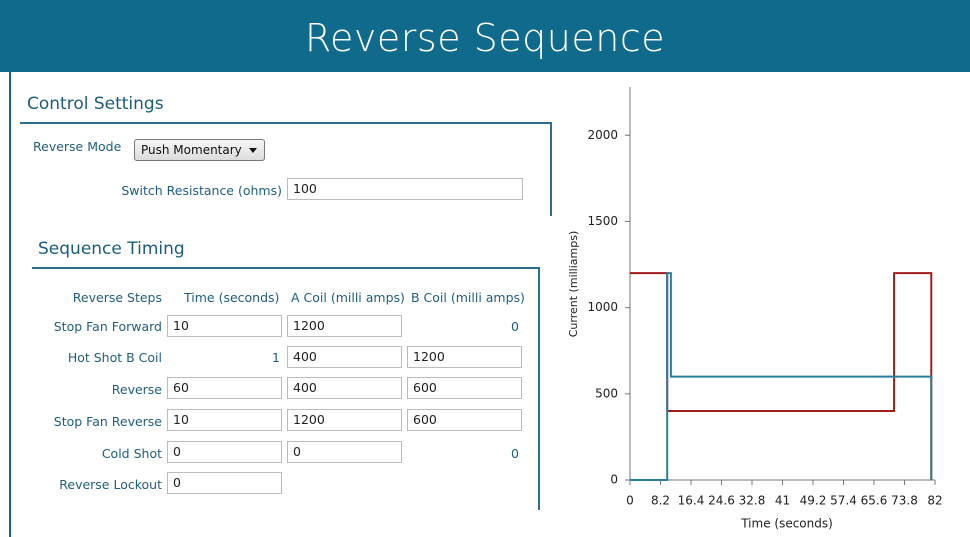 The width and height of the screenshot is (970, 537). What do you see at coordinates (934, 501) in the screenshot?
I see `x-tick-label: 82` at bounding box center [934, 501].